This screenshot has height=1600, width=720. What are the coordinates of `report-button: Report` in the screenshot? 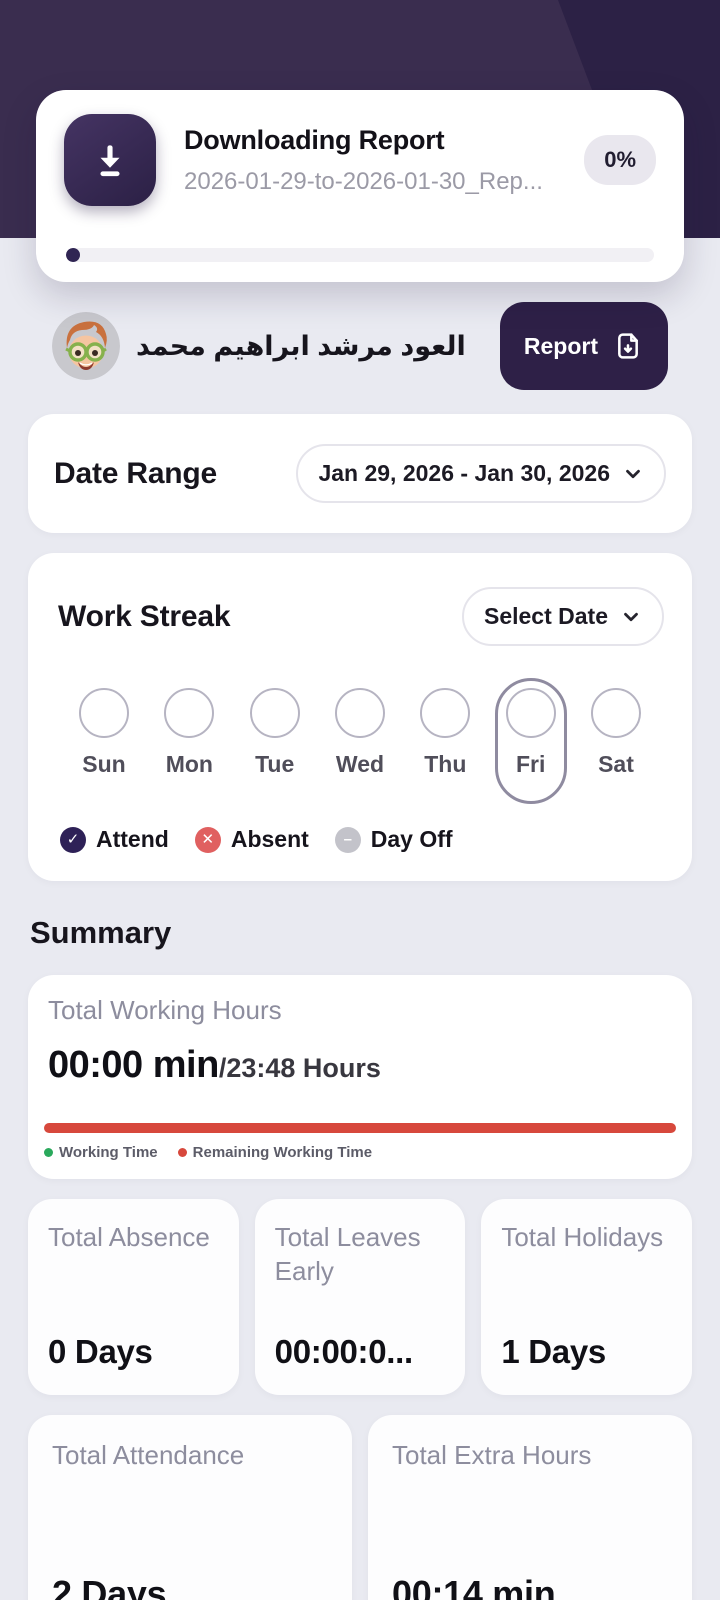 It's located at (583, 346).